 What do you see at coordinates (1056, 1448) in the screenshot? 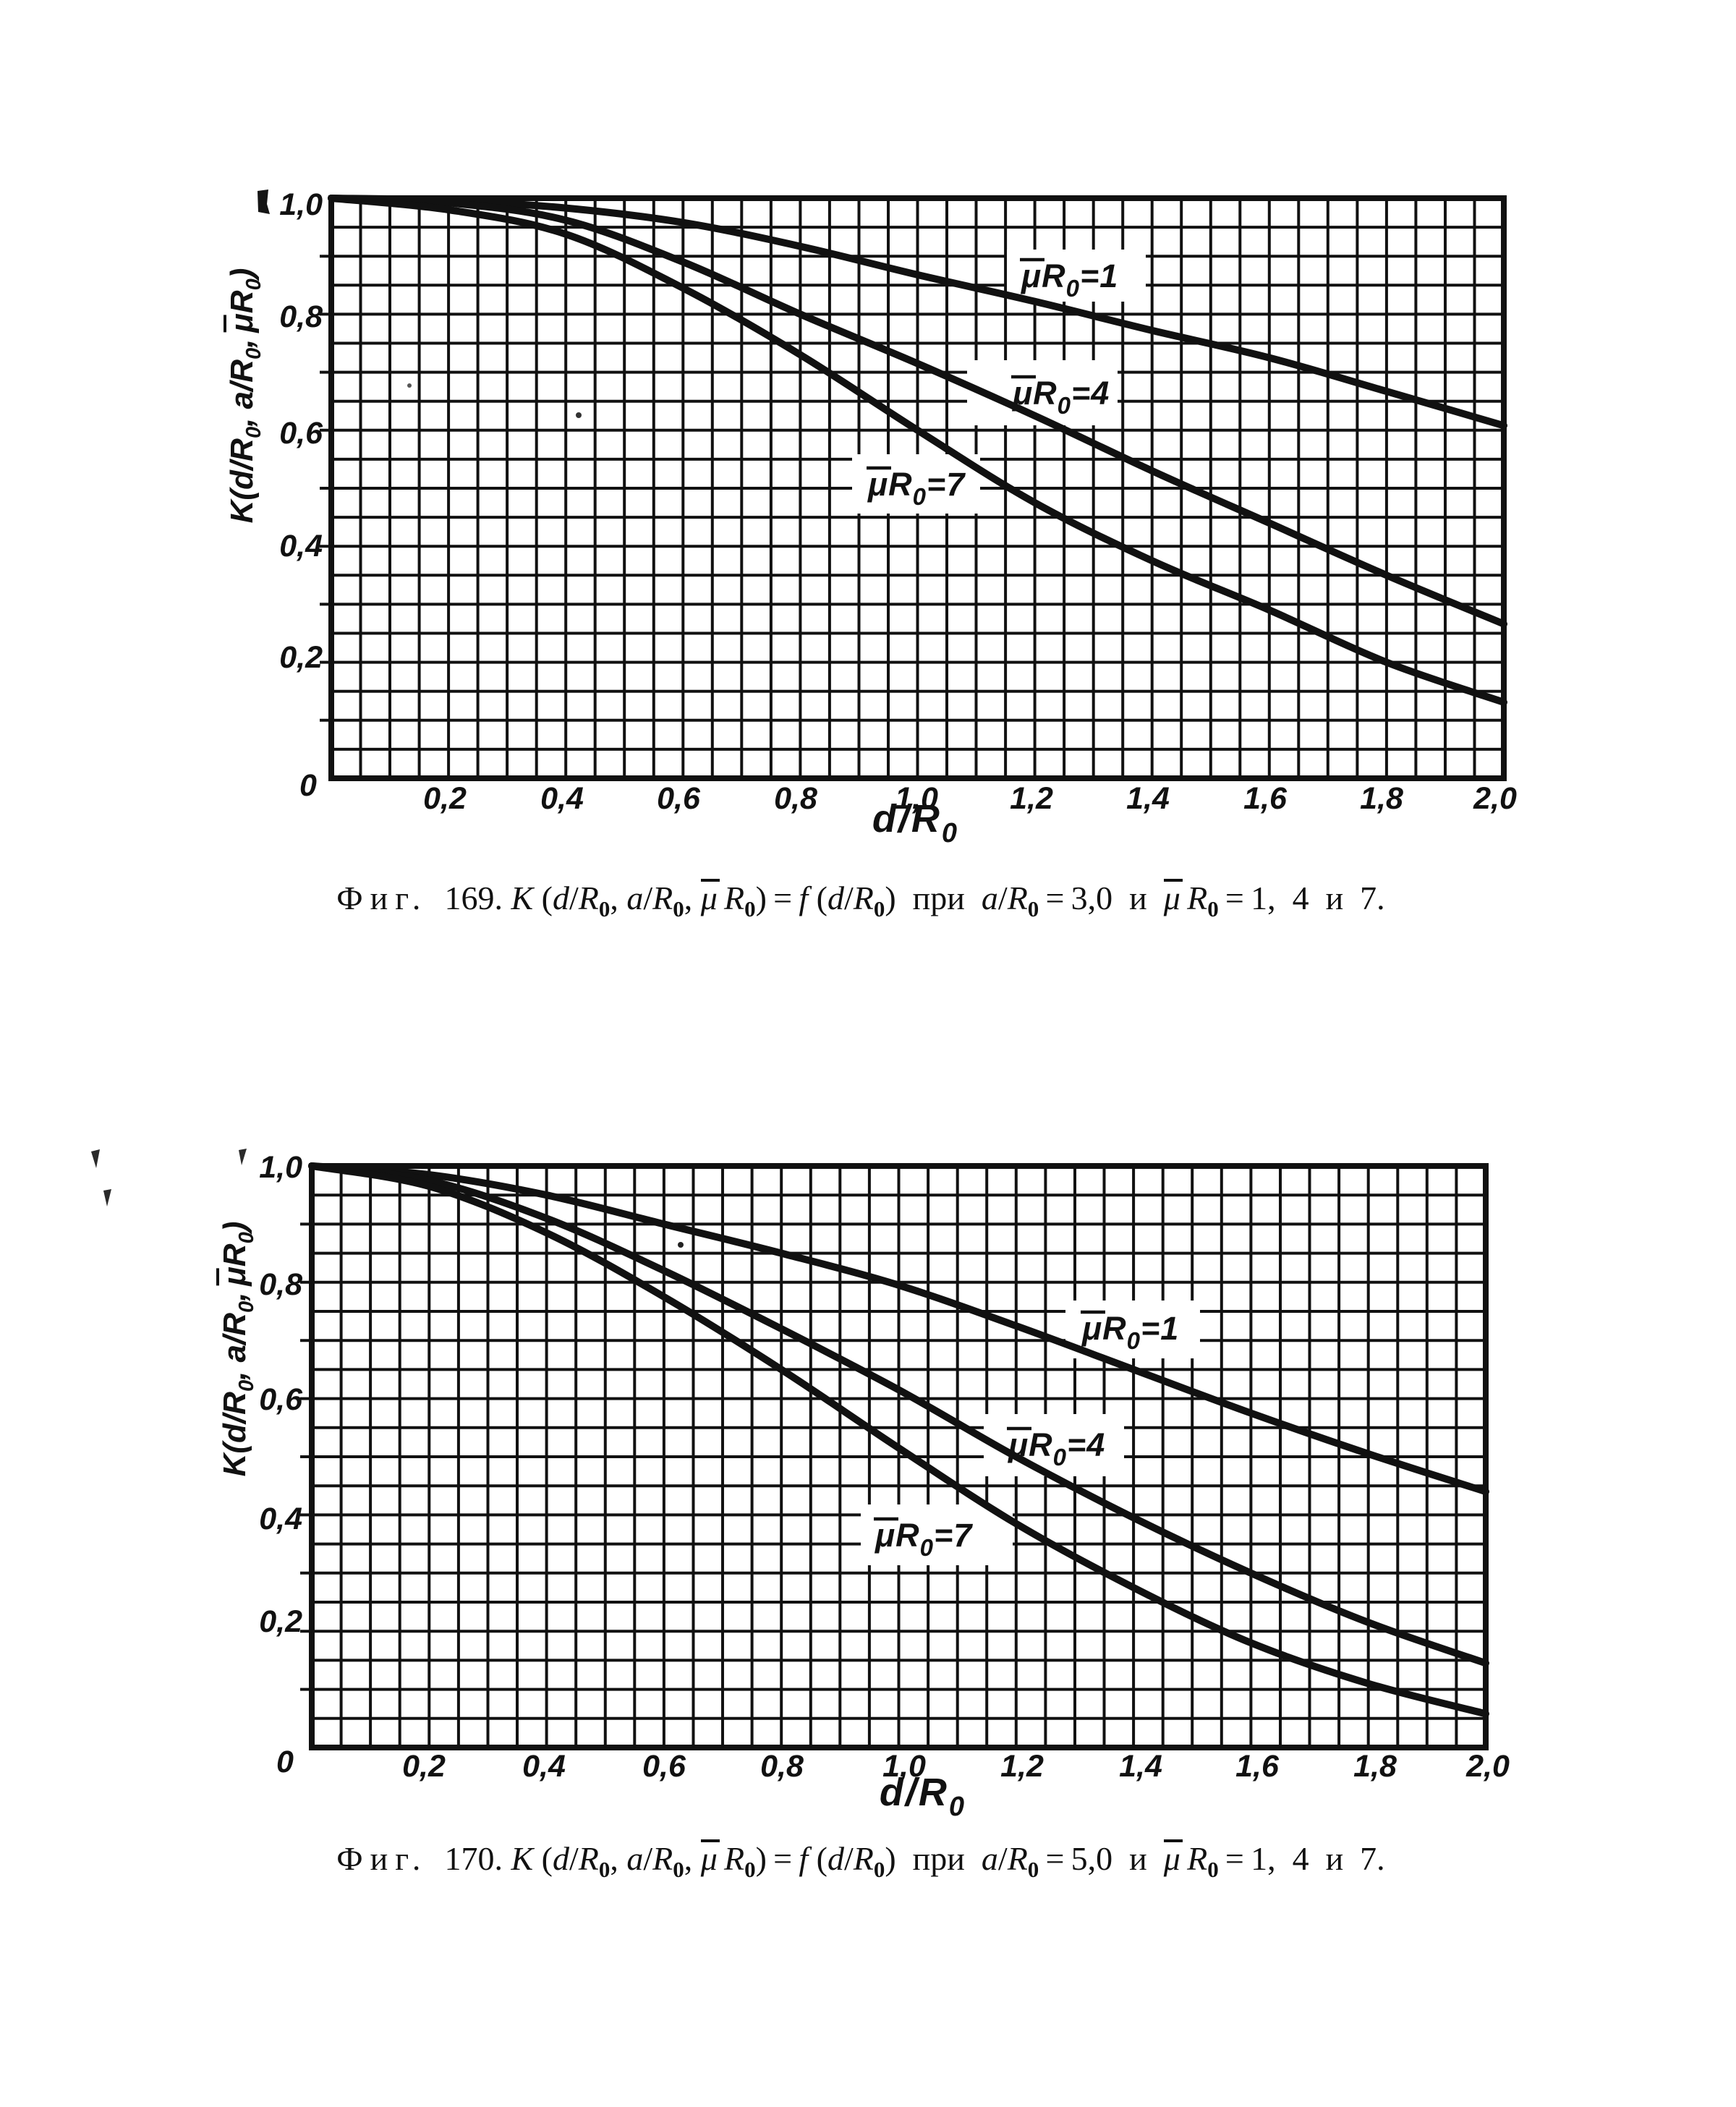
I see `svg-text: μR0=4` at bounding box center [1056, 1448].